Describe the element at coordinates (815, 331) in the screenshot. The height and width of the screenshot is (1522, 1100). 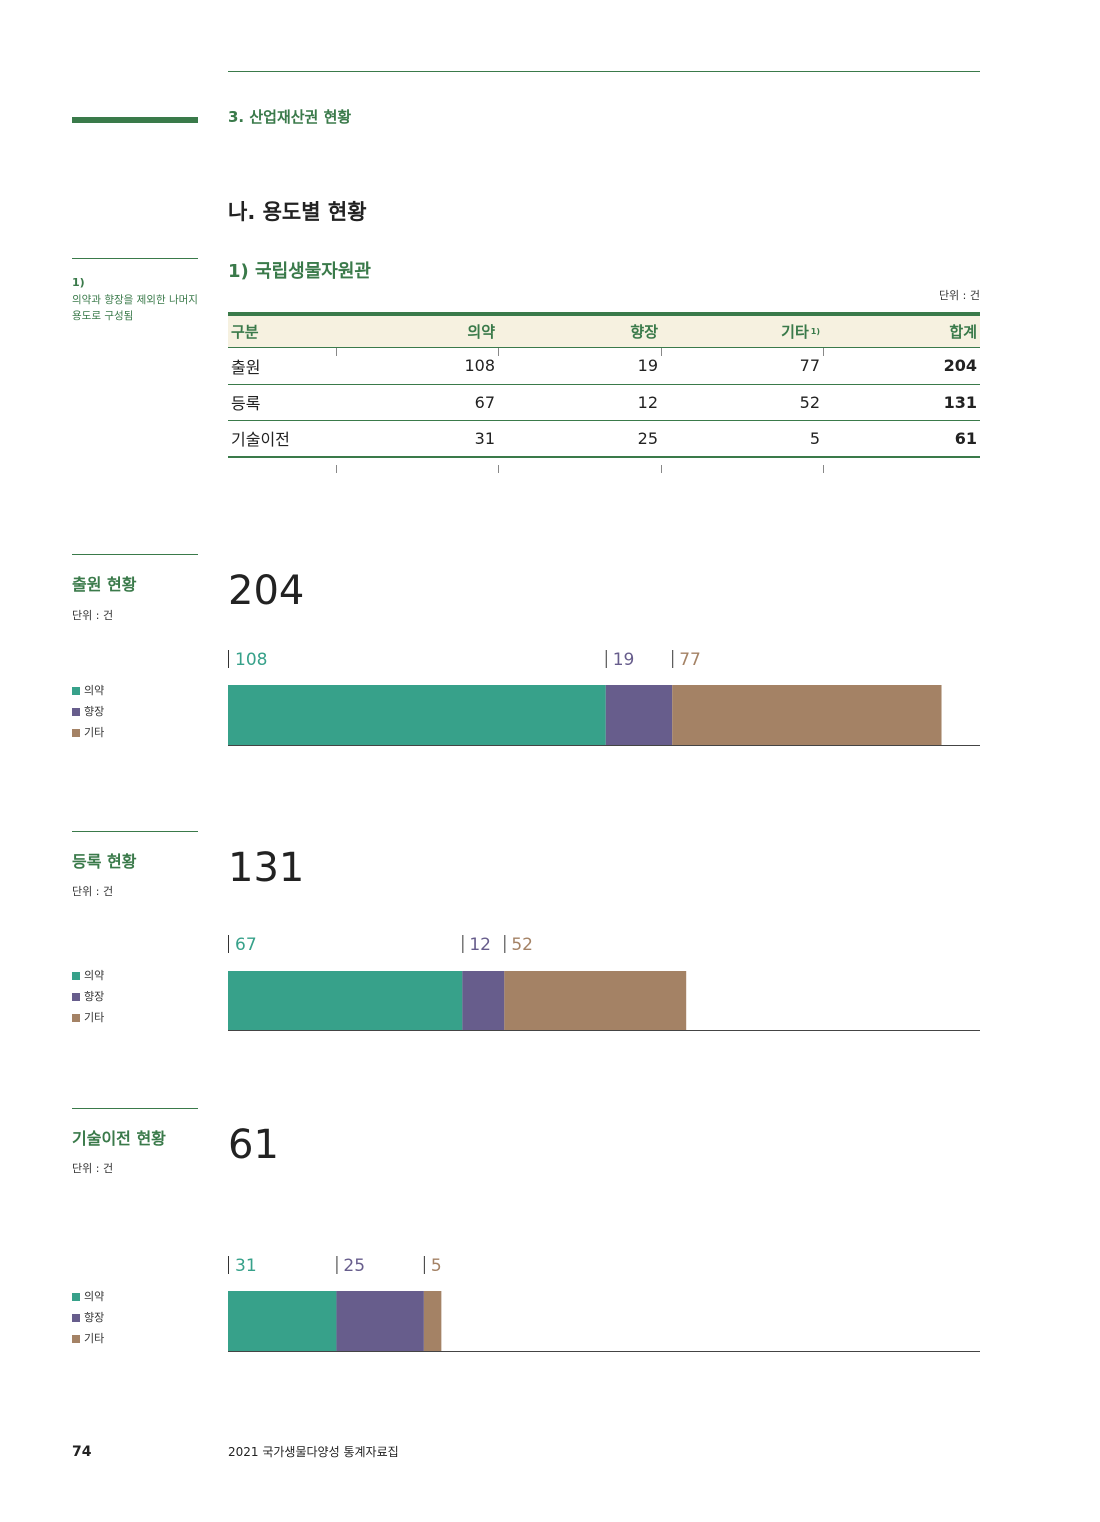
I see `header-other-footnote: 1)` at that location.